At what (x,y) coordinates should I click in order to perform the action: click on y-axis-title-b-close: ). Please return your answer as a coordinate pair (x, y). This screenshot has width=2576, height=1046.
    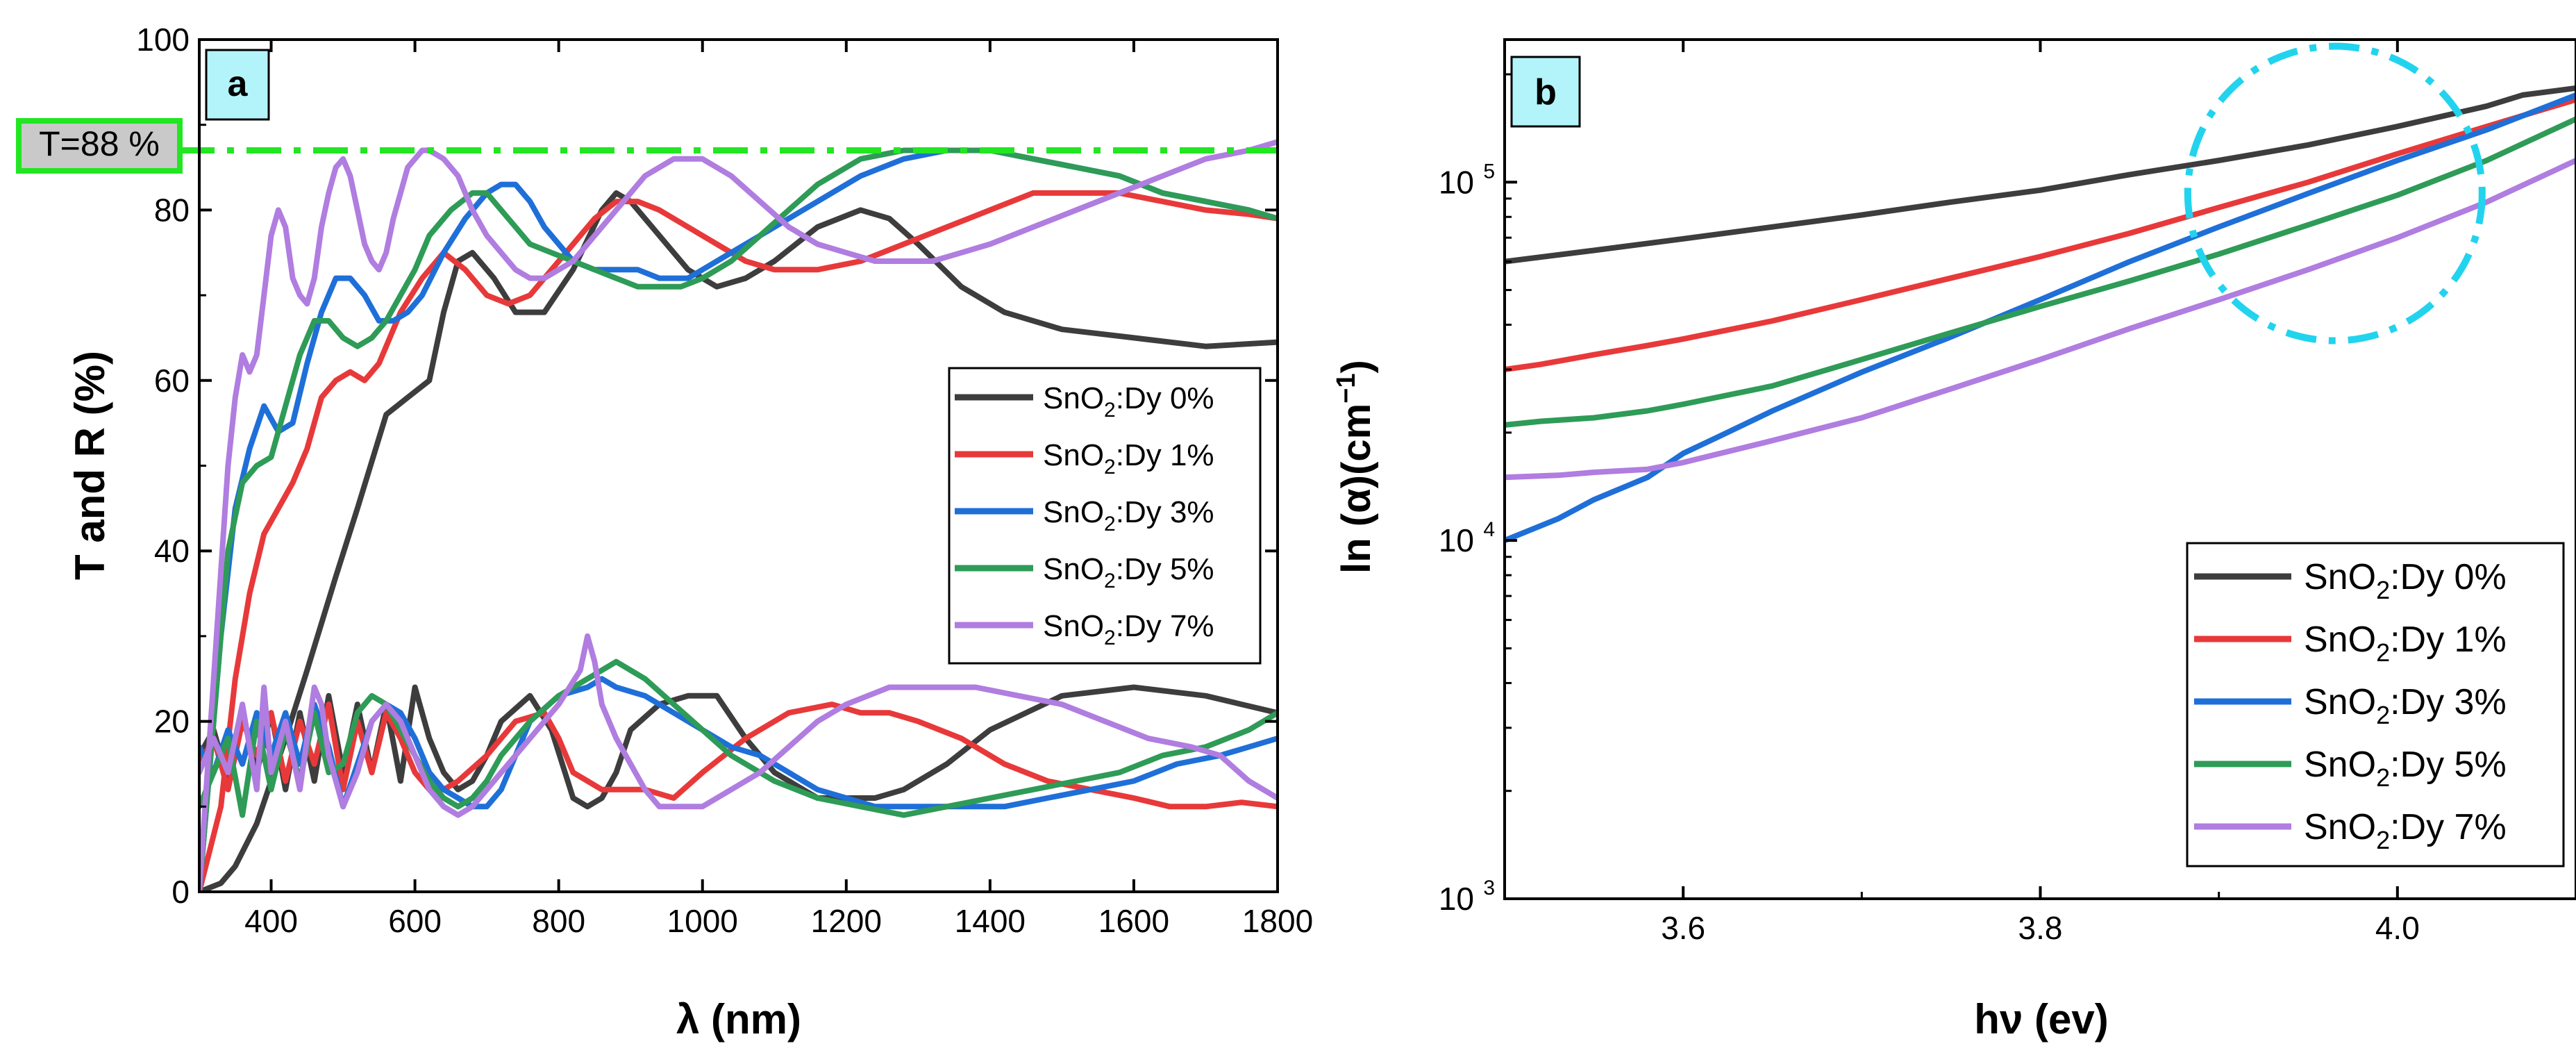
    Looking at the image, I should click on (1356, 367).